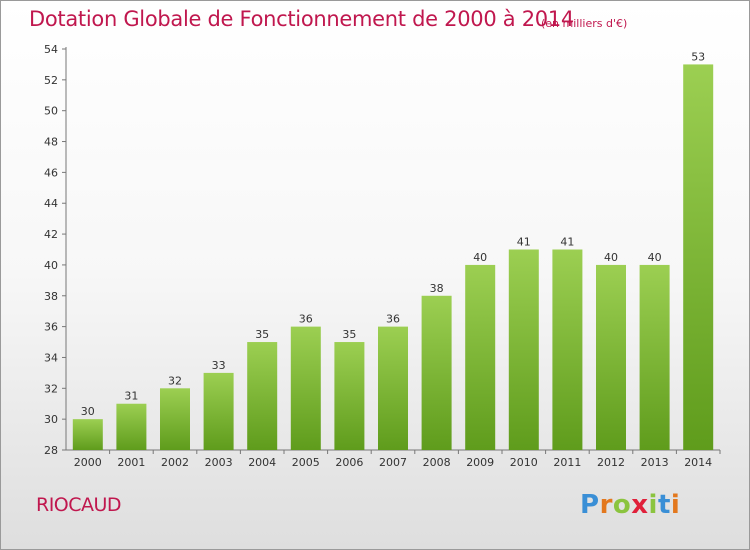 Image resolution: width=750 pixels, height=550 pixels. I want to click on x-tick-label: 2012, so click(611, 462).